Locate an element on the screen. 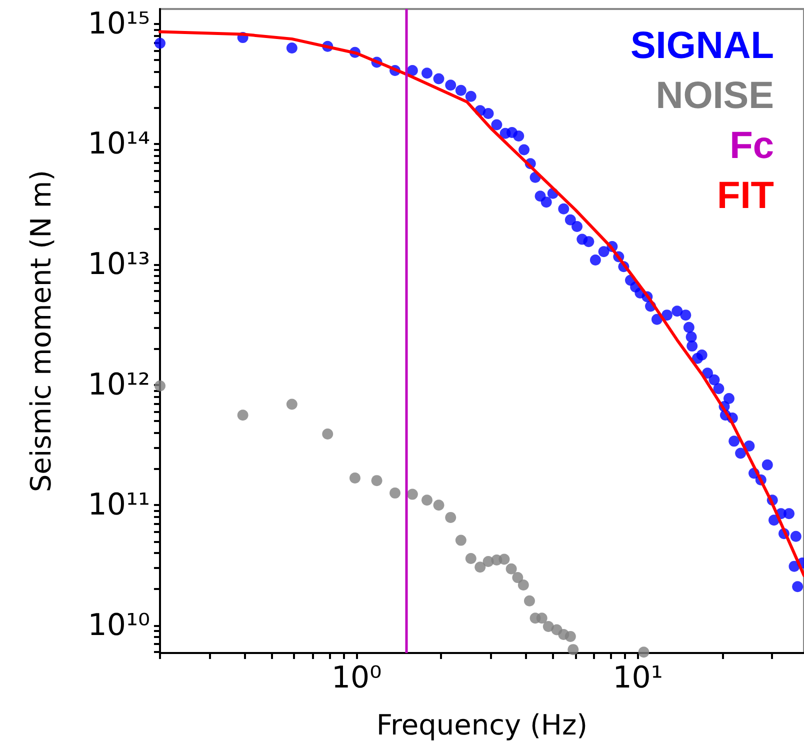 The width and height of the screenshot is (804, 749). y-axis-title: Seismic moment (N m) is located at coordinates (41, 331).